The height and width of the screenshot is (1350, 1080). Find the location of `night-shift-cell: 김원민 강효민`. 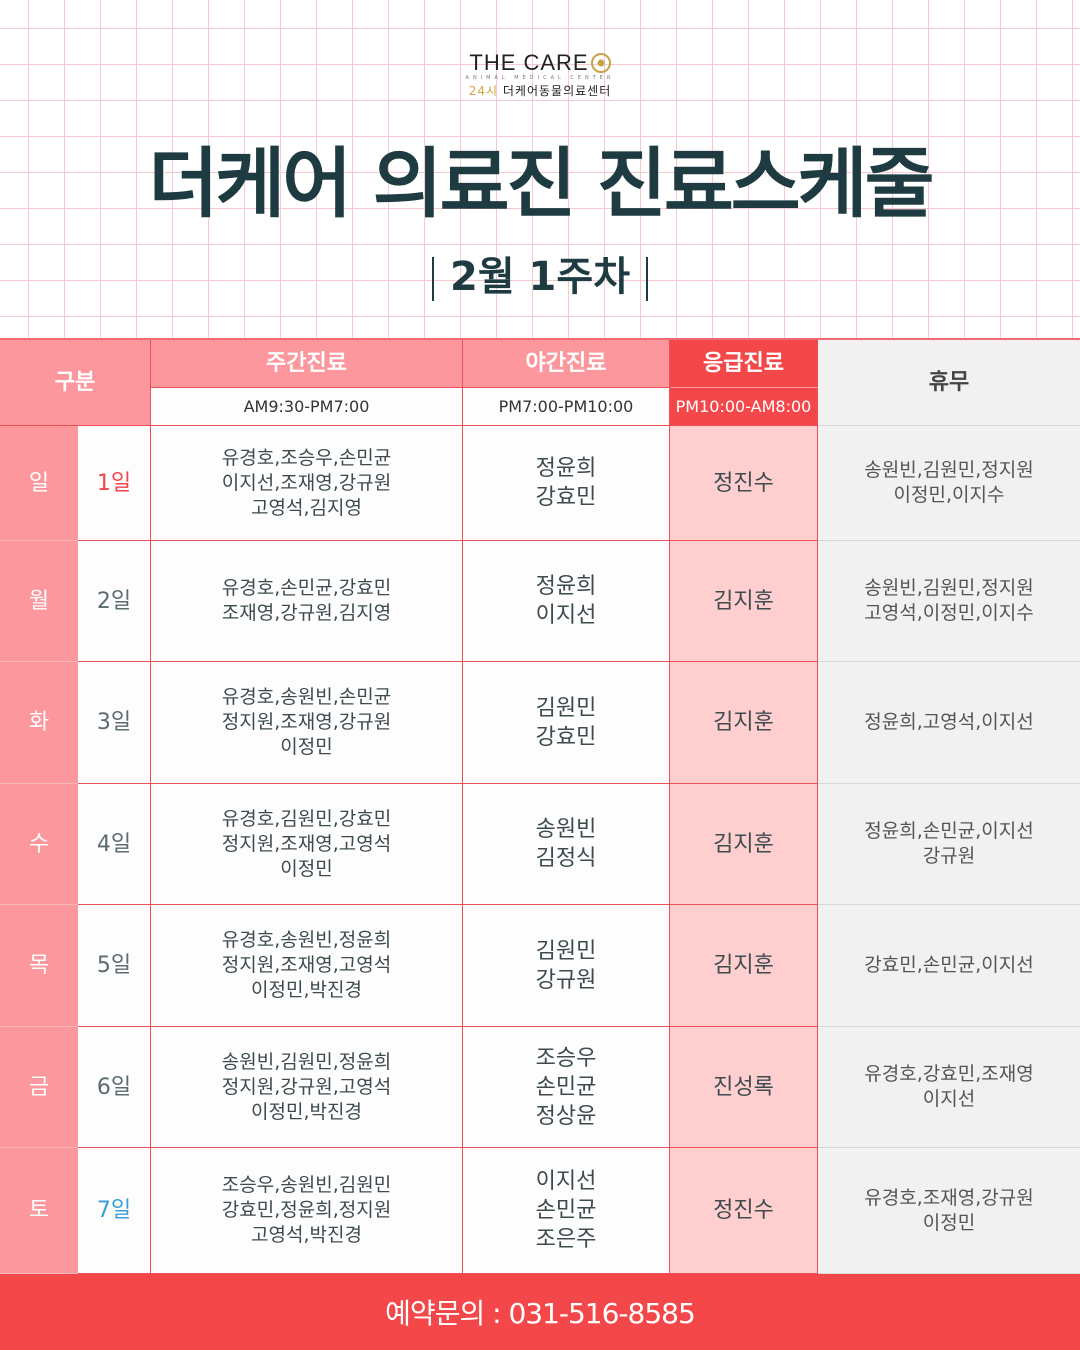

night-shift-cell: 김원민 강효민 is located at coordinates (566, 723).